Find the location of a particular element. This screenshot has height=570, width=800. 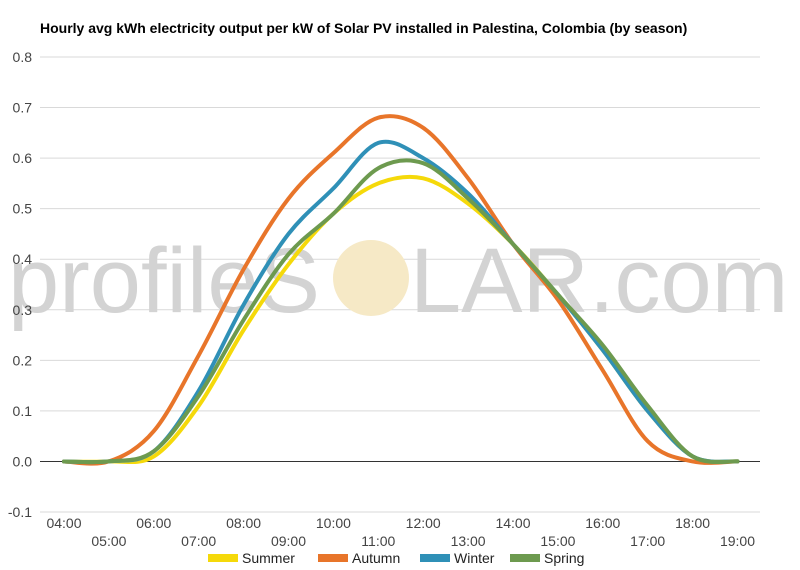

legend-label: Autumn is located at coordinates (376, 558).